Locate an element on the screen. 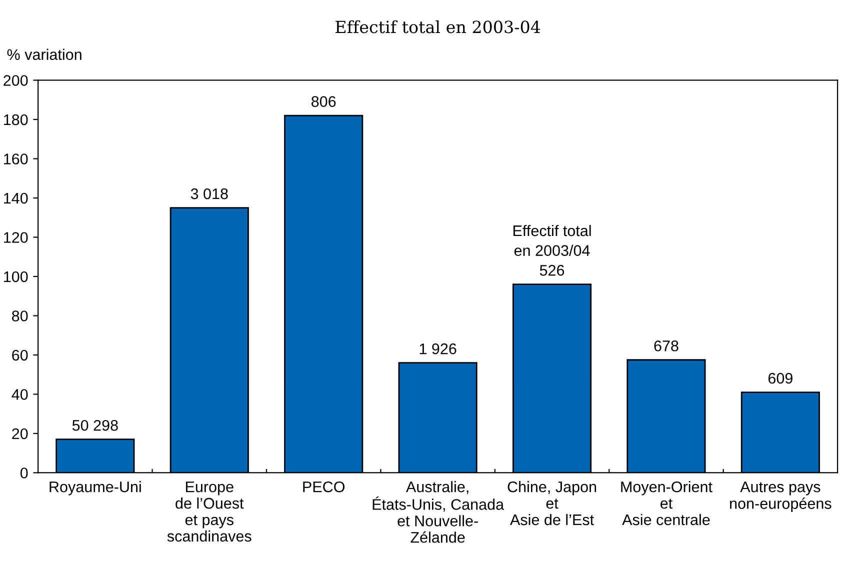 The height and width of the screenshot is (573, 846). annotation: 678 is located at coordinates (666, 346).